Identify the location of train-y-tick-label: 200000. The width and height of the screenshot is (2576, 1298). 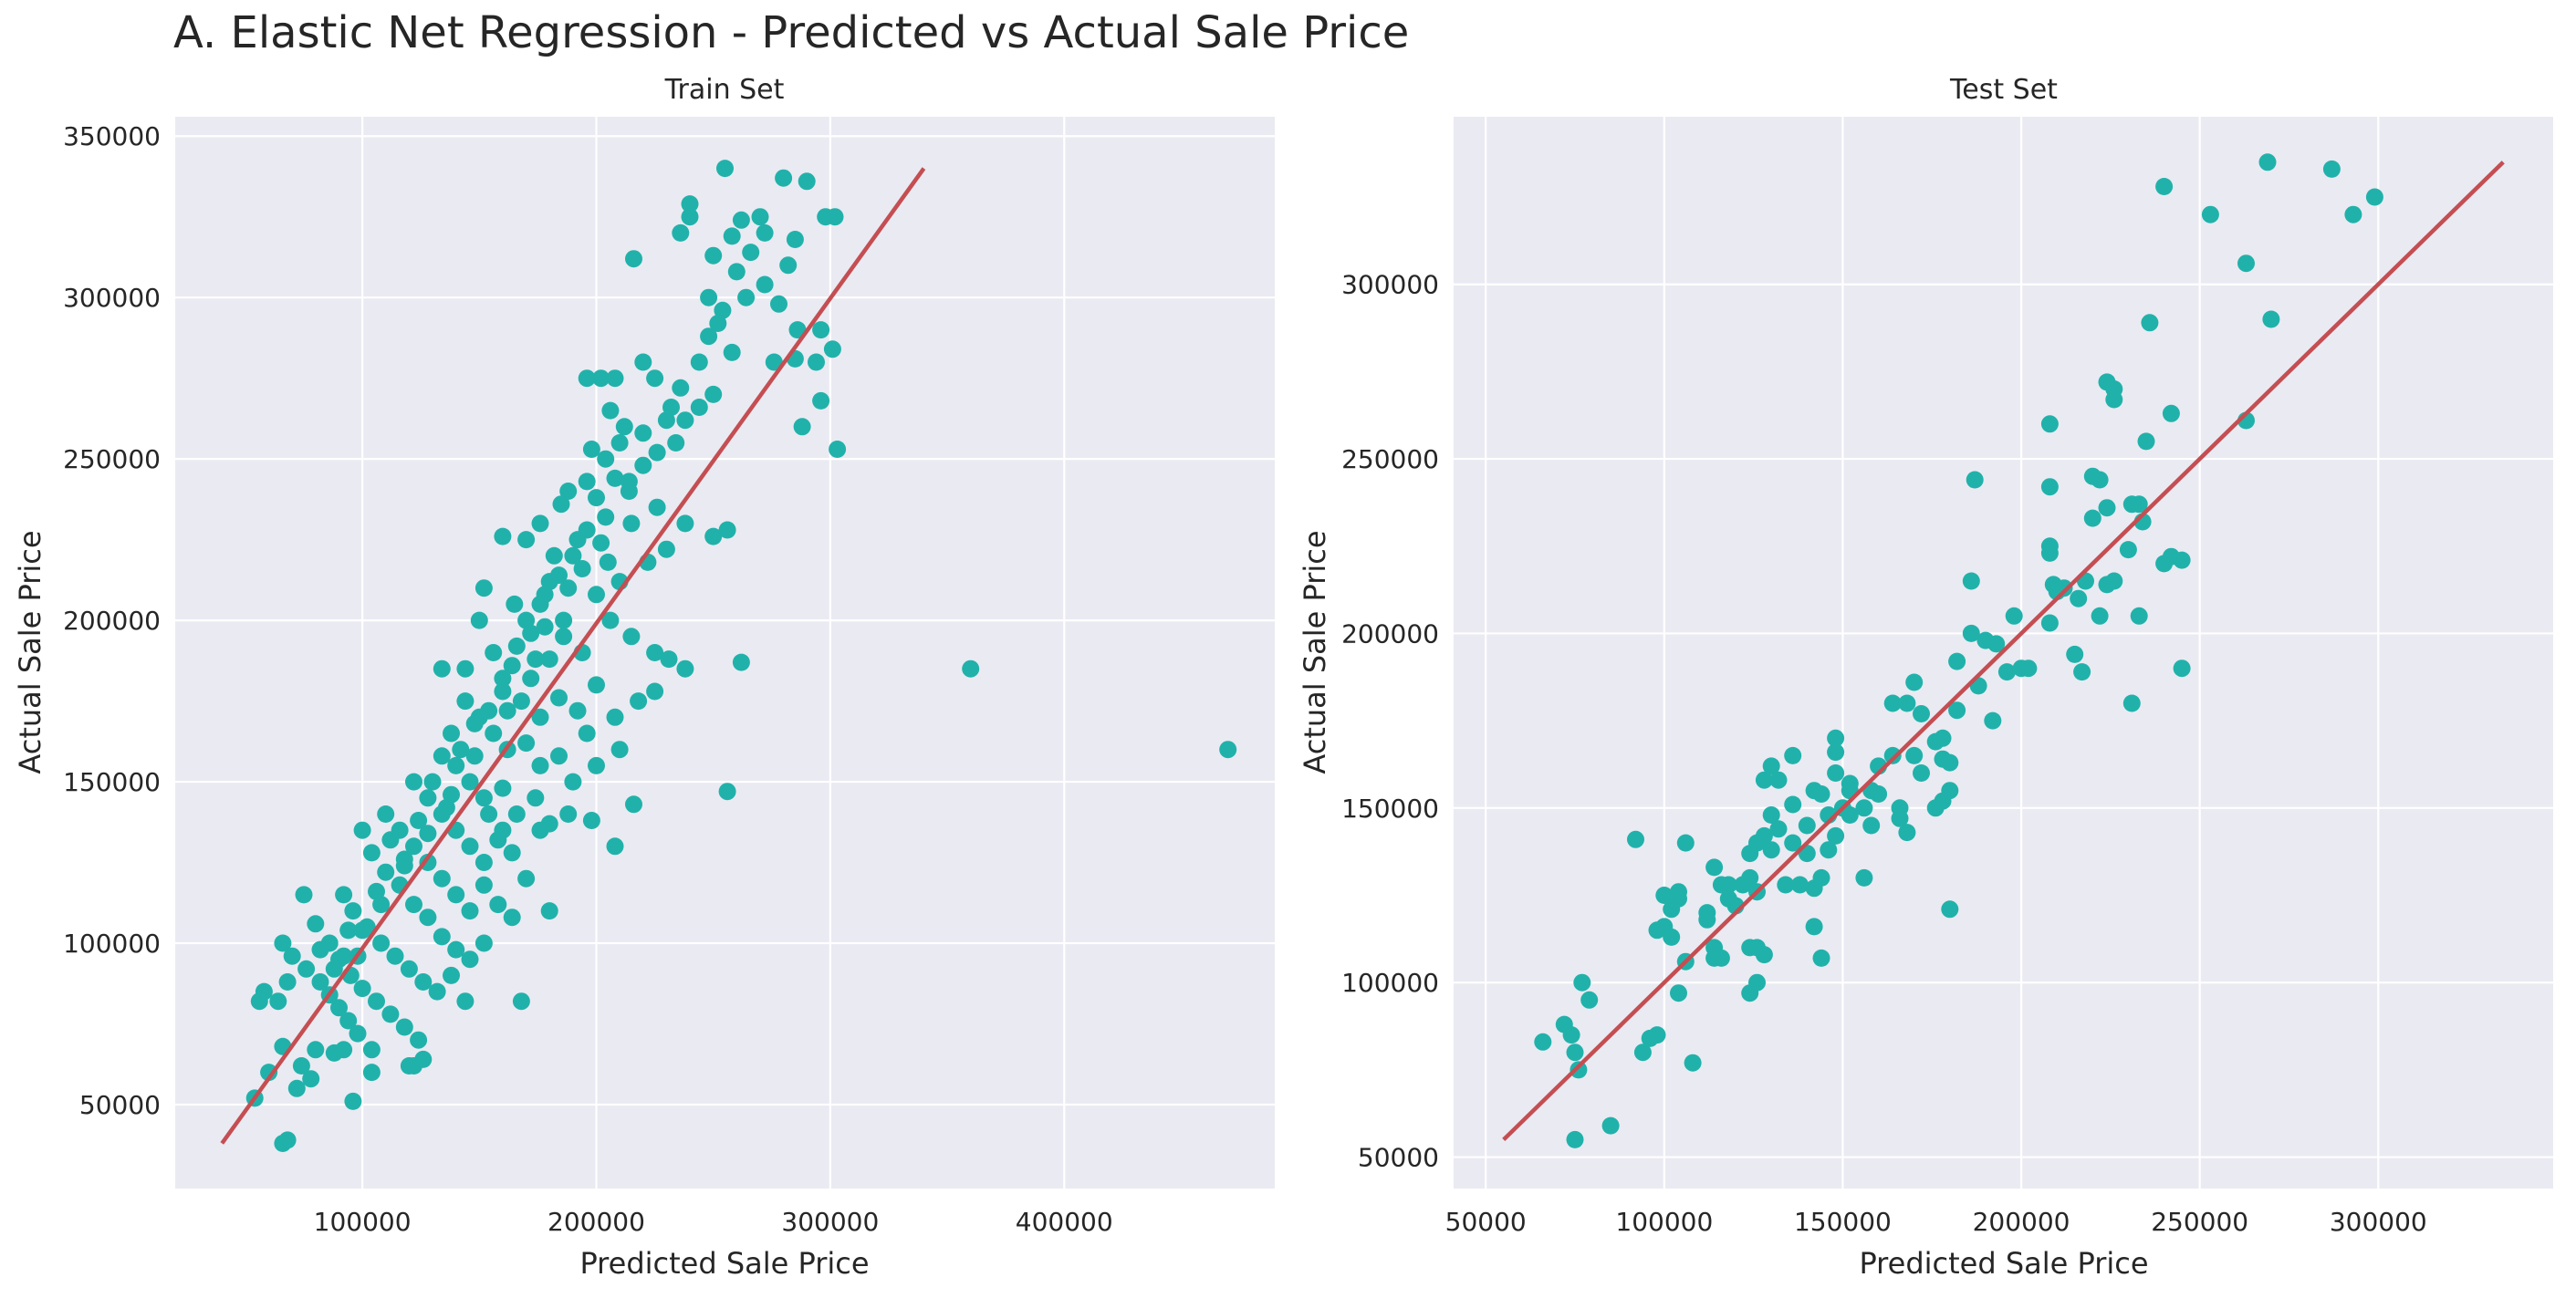
(112, 621).